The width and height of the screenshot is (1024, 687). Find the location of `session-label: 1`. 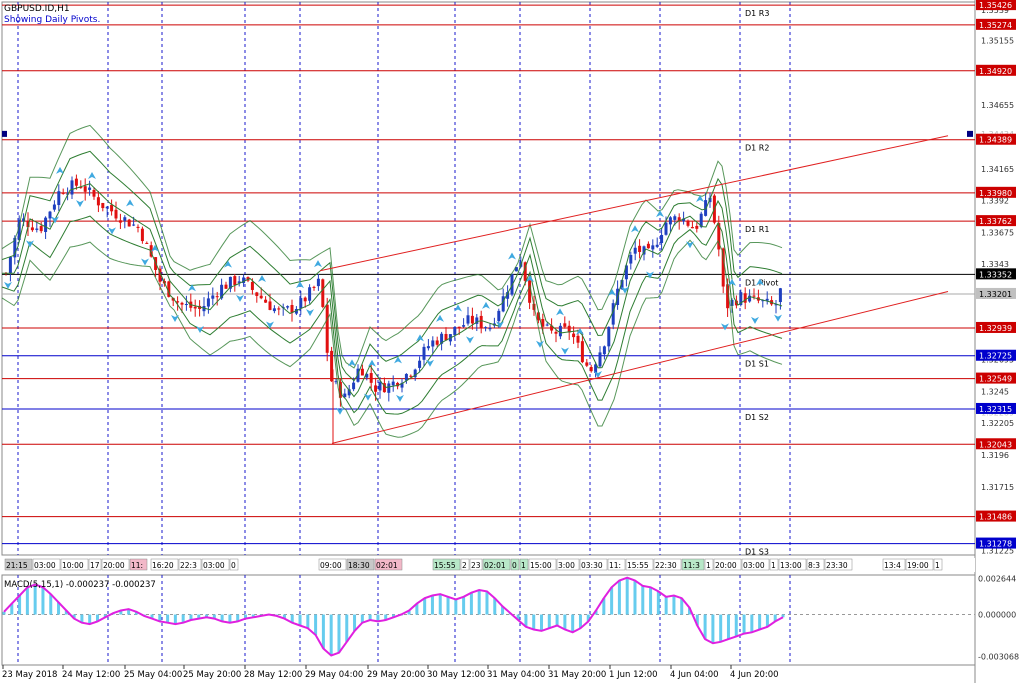

session-label: 1 is located at coordinates (773, 565).